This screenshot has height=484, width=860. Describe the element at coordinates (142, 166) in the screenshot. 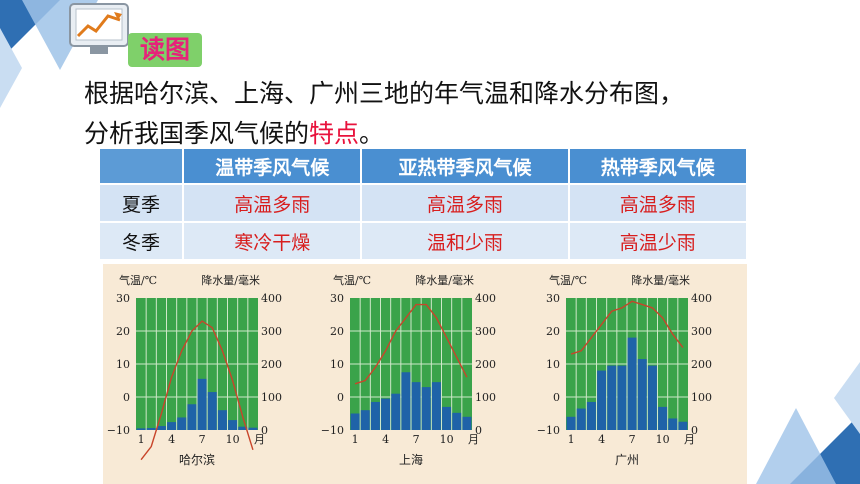

I see `table-corner-cell` at that location.